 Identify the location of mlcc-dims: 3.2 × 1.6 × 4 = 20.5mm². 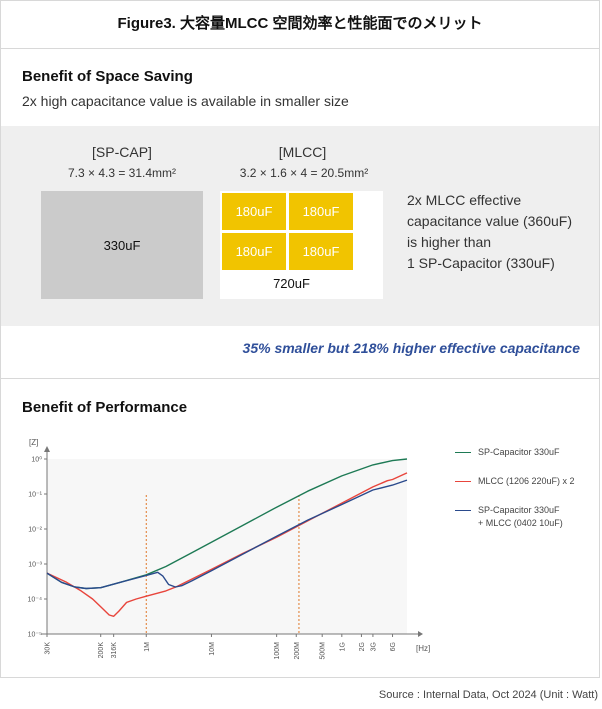
(304, 173).